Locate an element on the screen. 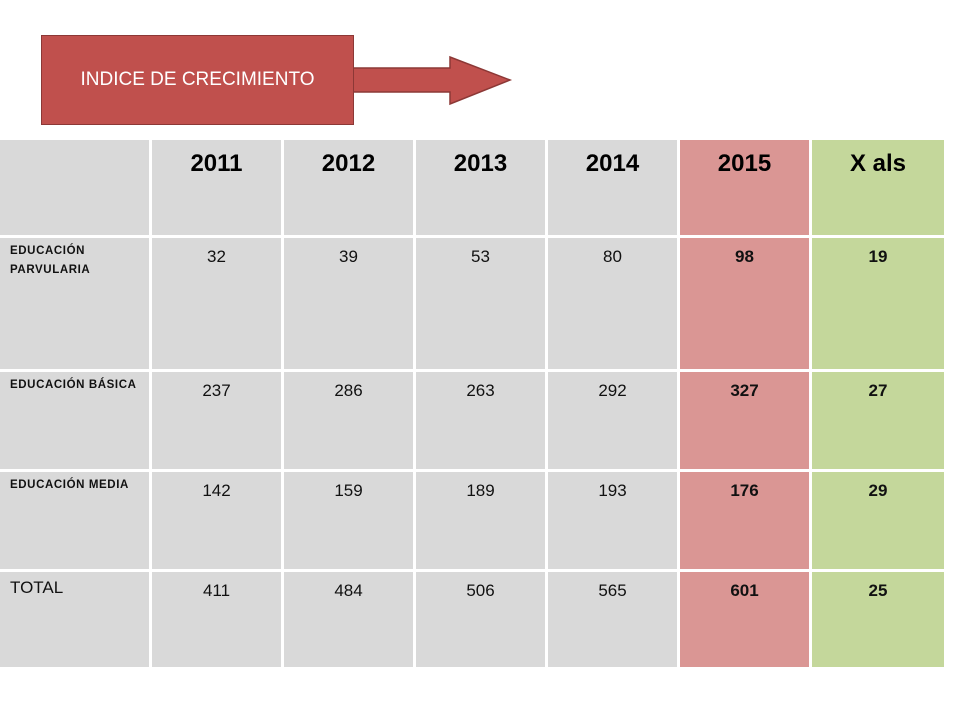 The image size is (960, 720). table-cell: 286 is located at coordinates (350, 422).